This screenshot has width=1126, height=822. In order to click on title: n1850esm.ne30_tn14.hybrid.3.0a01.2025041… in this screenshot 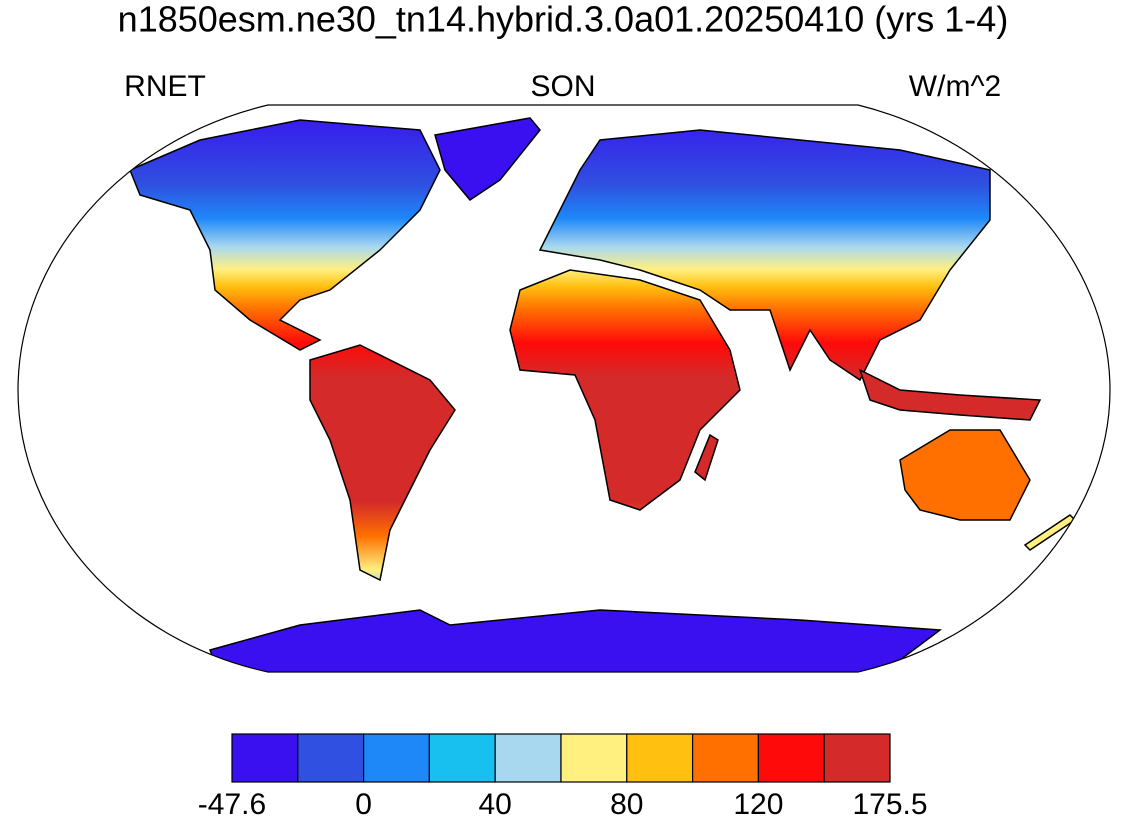, I will do `click(563, 20)`.